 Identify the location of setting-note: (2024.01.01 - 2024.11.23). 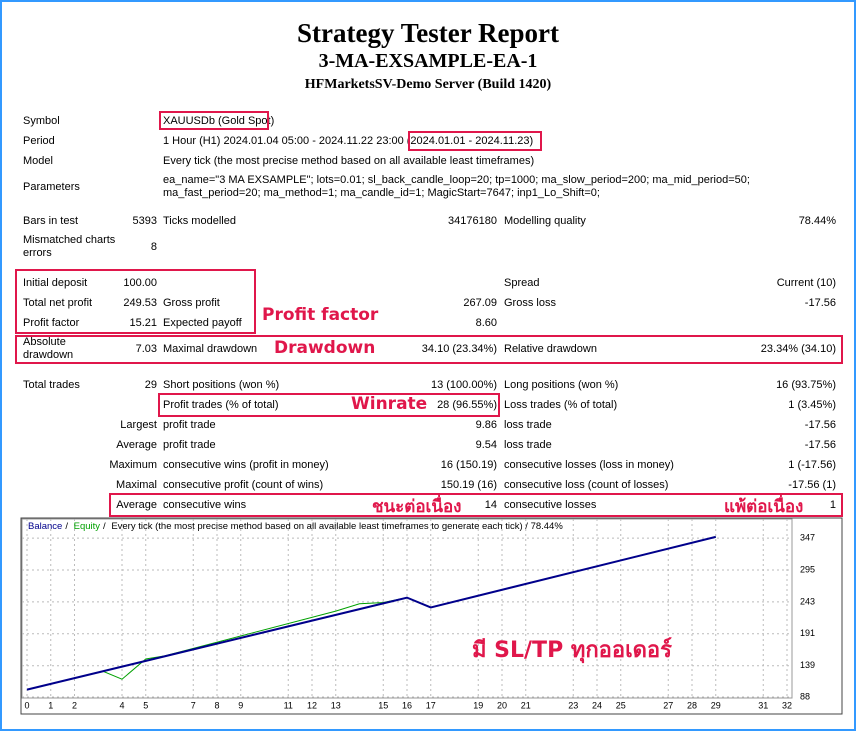
(470, 140).